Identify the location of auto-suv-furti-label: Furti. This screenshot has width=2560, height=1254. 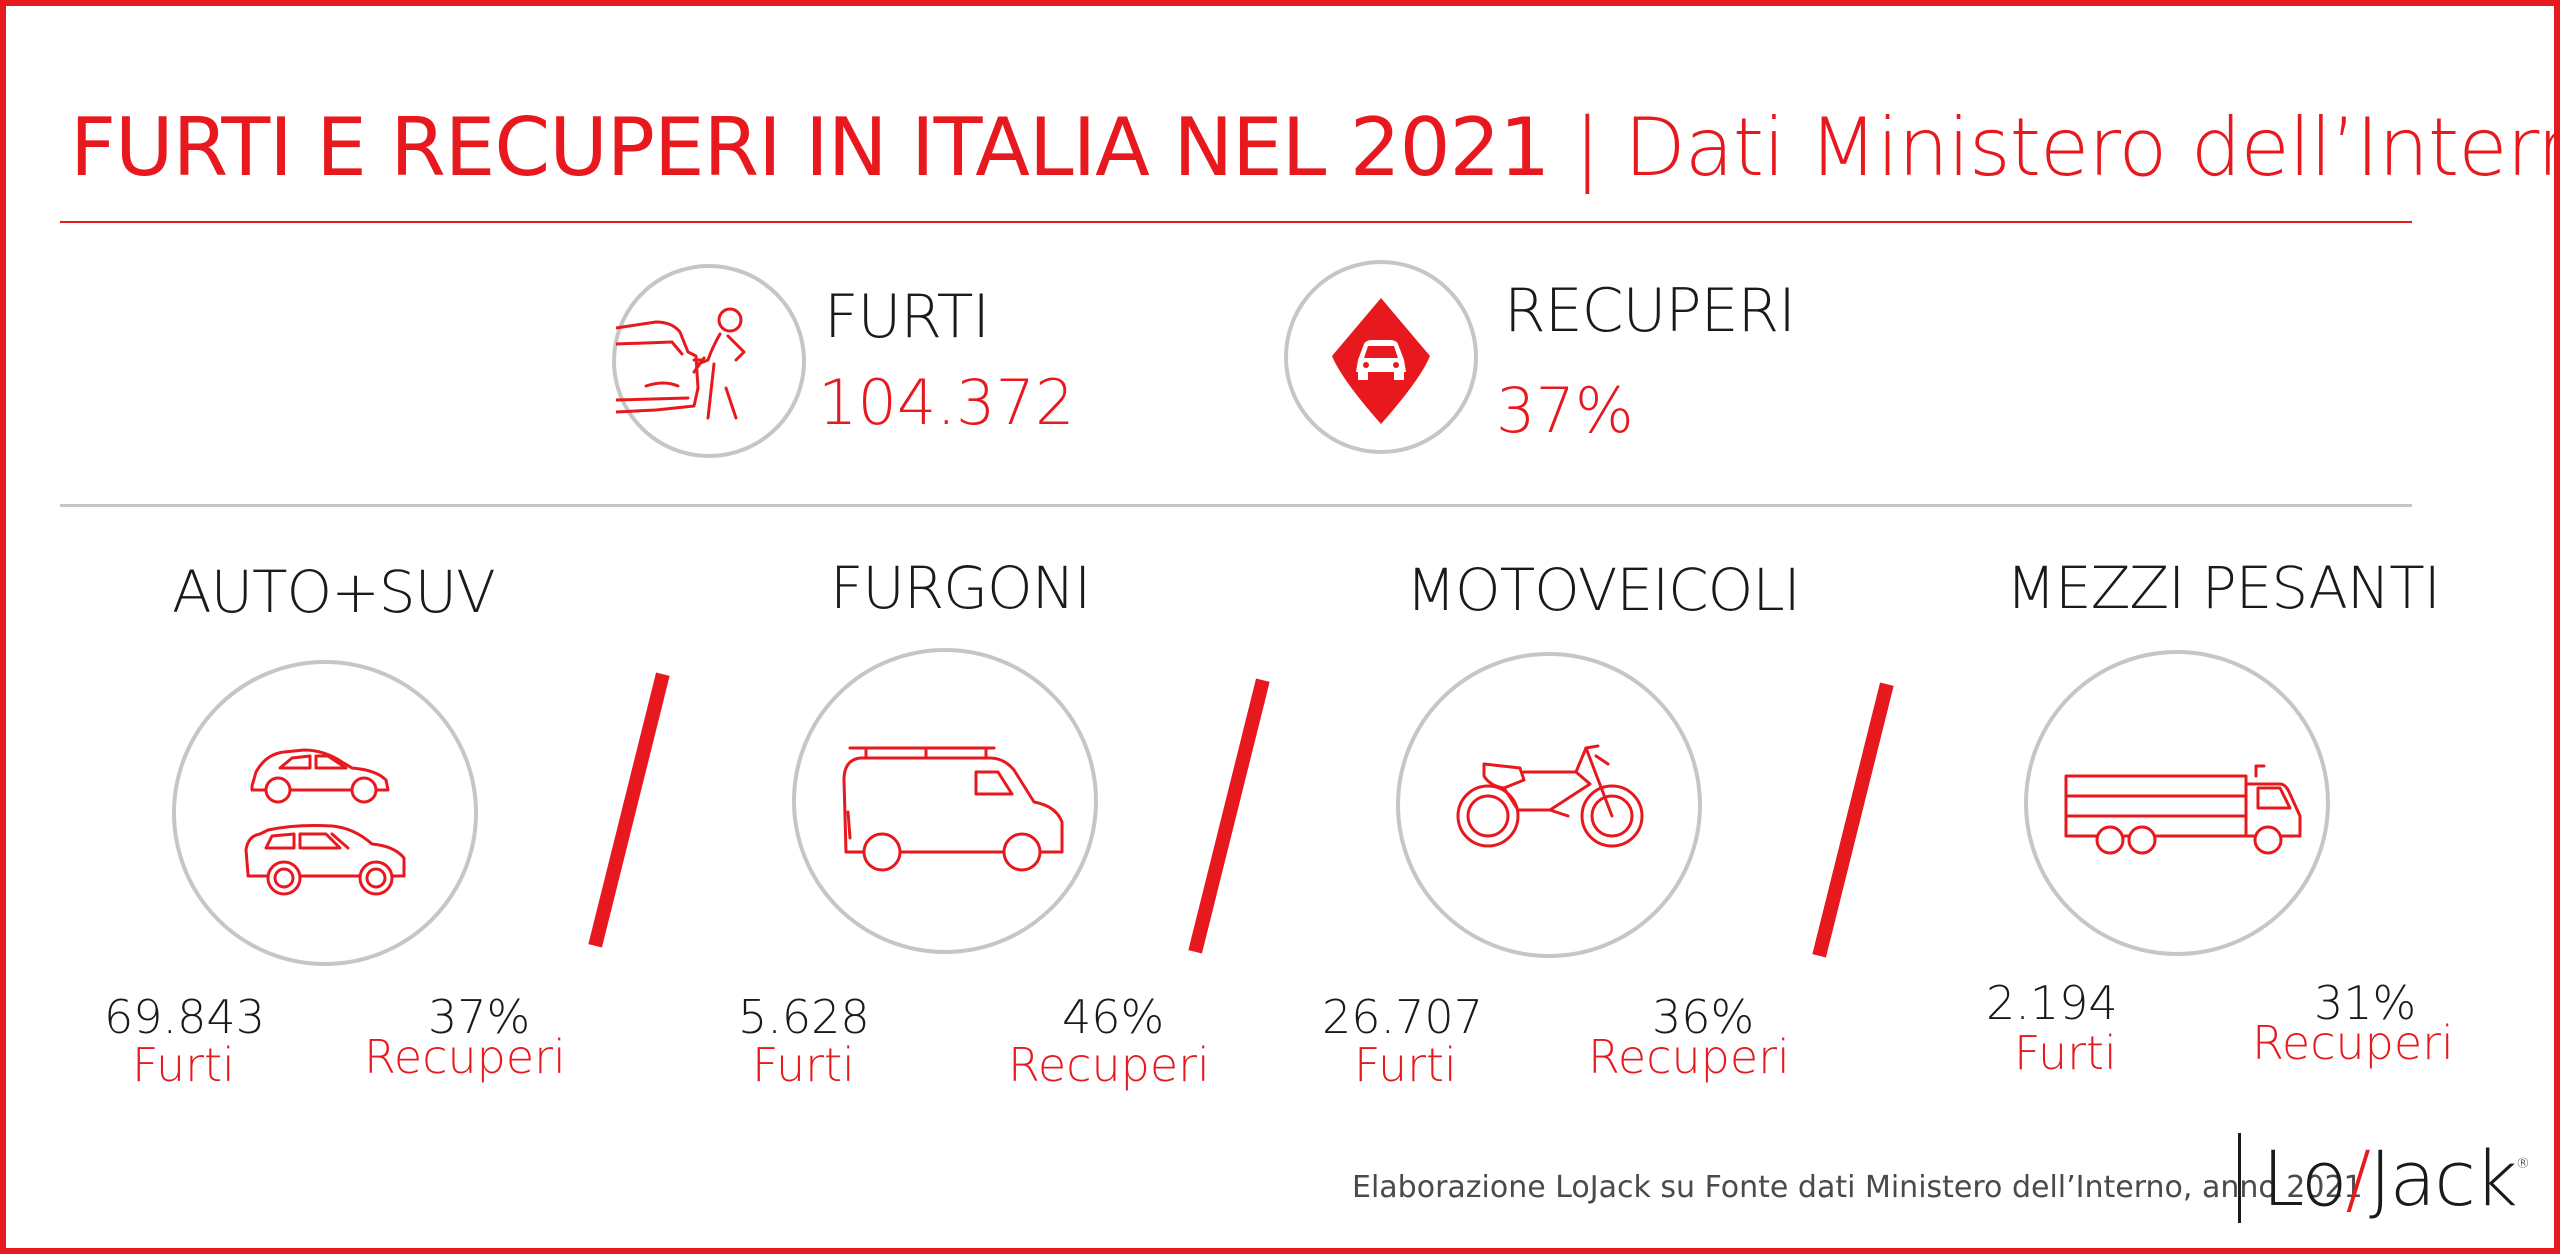
(183, 1065).